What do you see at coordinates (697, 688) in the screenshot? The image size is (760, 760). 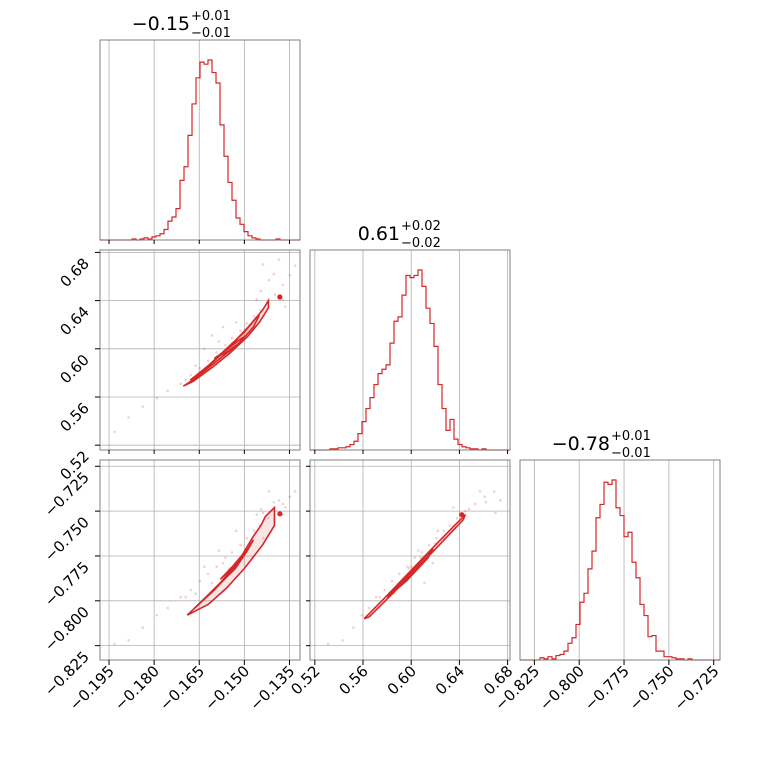 I see `x-tick-label: −0.725` at bounding box center [697, 688].